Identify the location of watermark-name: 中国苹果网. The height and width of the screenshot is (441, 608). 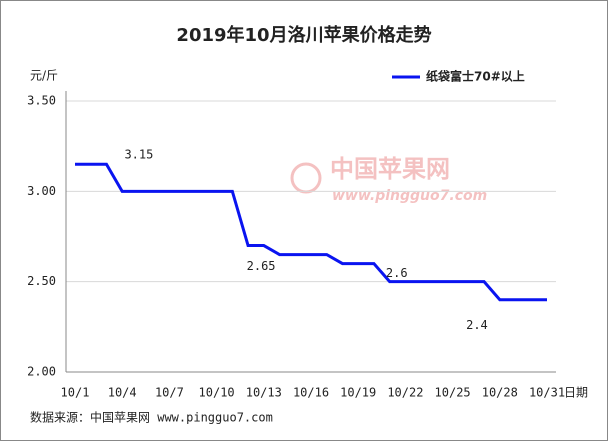
(390, 169).